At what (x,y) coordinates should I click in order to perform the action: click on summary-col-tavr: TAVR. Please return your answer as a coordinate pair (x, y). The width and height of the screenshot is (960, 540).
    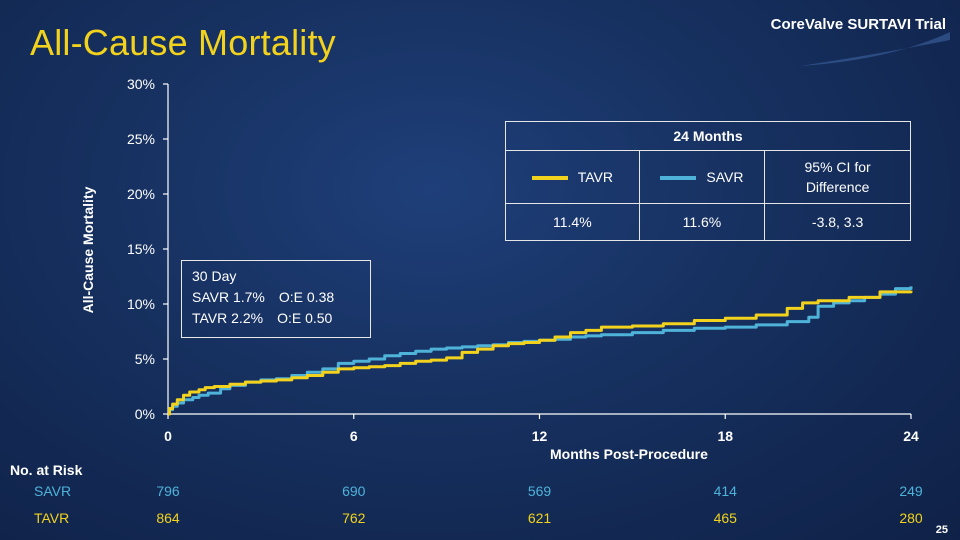
    Looking at the image, I should click on (572, 177).